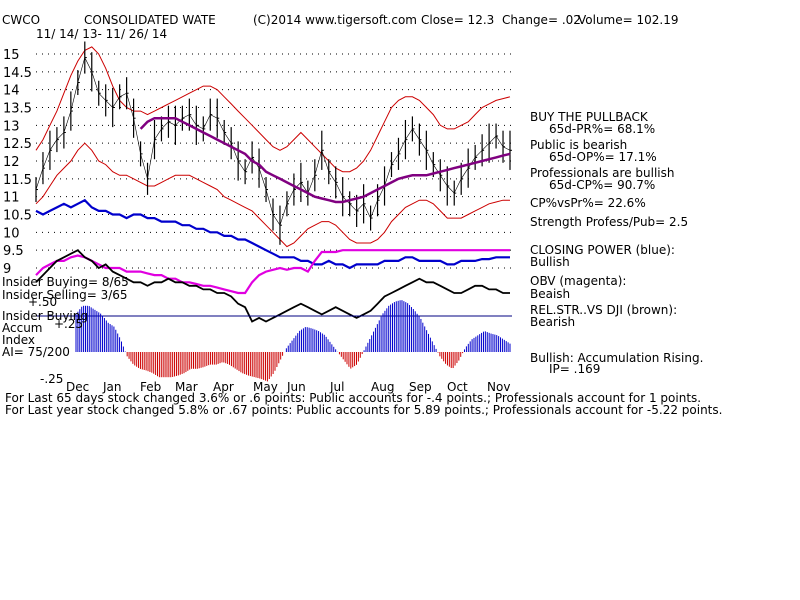  Describe the element at coordinates (272, 272) in the screenshot. I see `obv-line` at that location.